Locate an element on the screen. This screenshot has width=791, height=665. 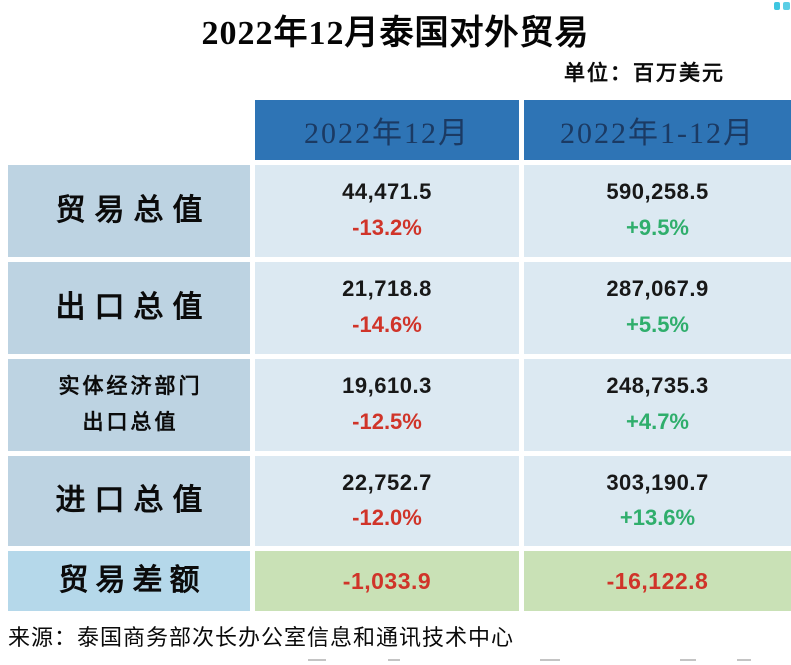
value-text: 21,718.8 is located at coordinates (387, 288).